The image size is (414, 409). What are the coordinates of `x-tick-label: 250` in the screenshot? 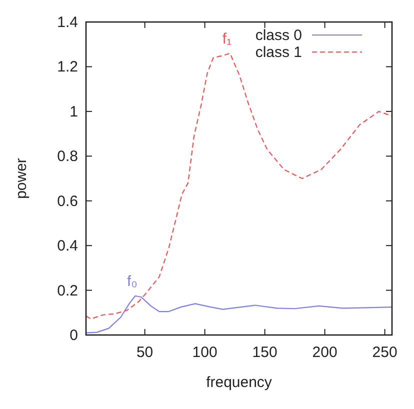 It's located at (385, 352).